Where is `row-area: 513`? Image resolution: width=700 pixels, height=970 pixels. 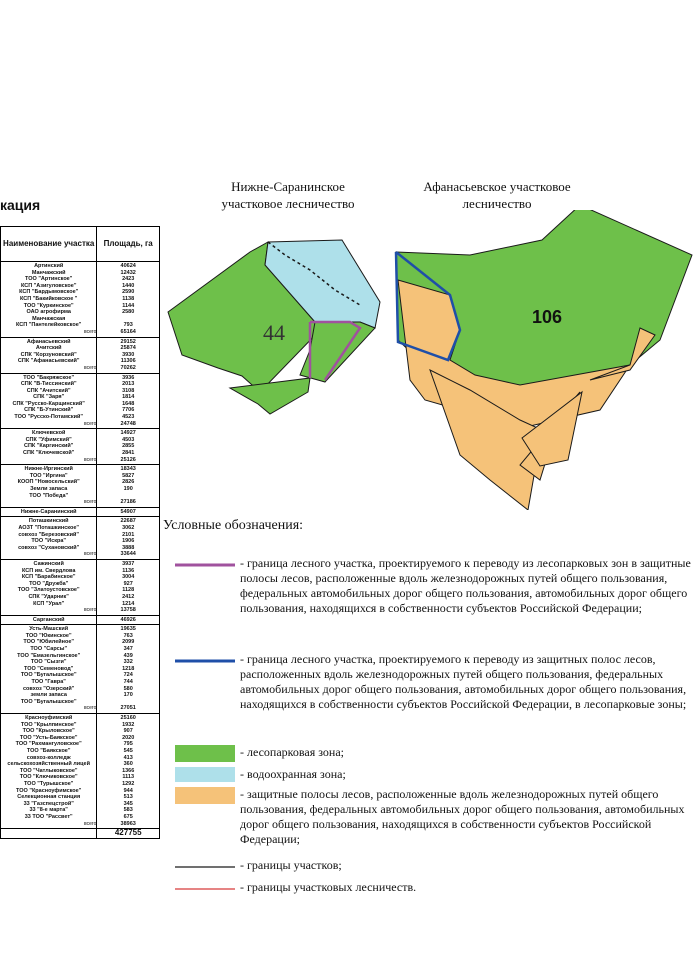
row-area: 513 is located at coordinates (128, 797).